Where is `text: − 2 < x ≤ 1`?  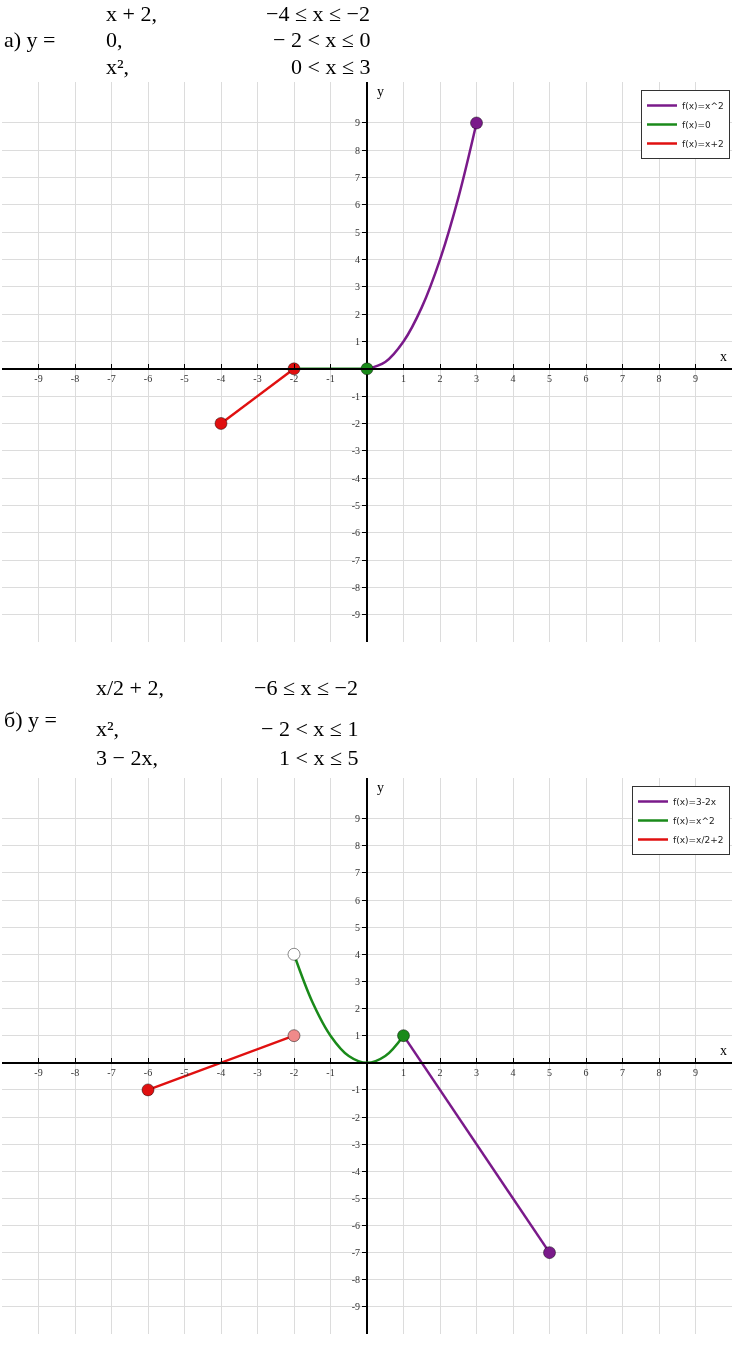
text: − 2 < x ≤ 1 is located at coordinates (310, 728).